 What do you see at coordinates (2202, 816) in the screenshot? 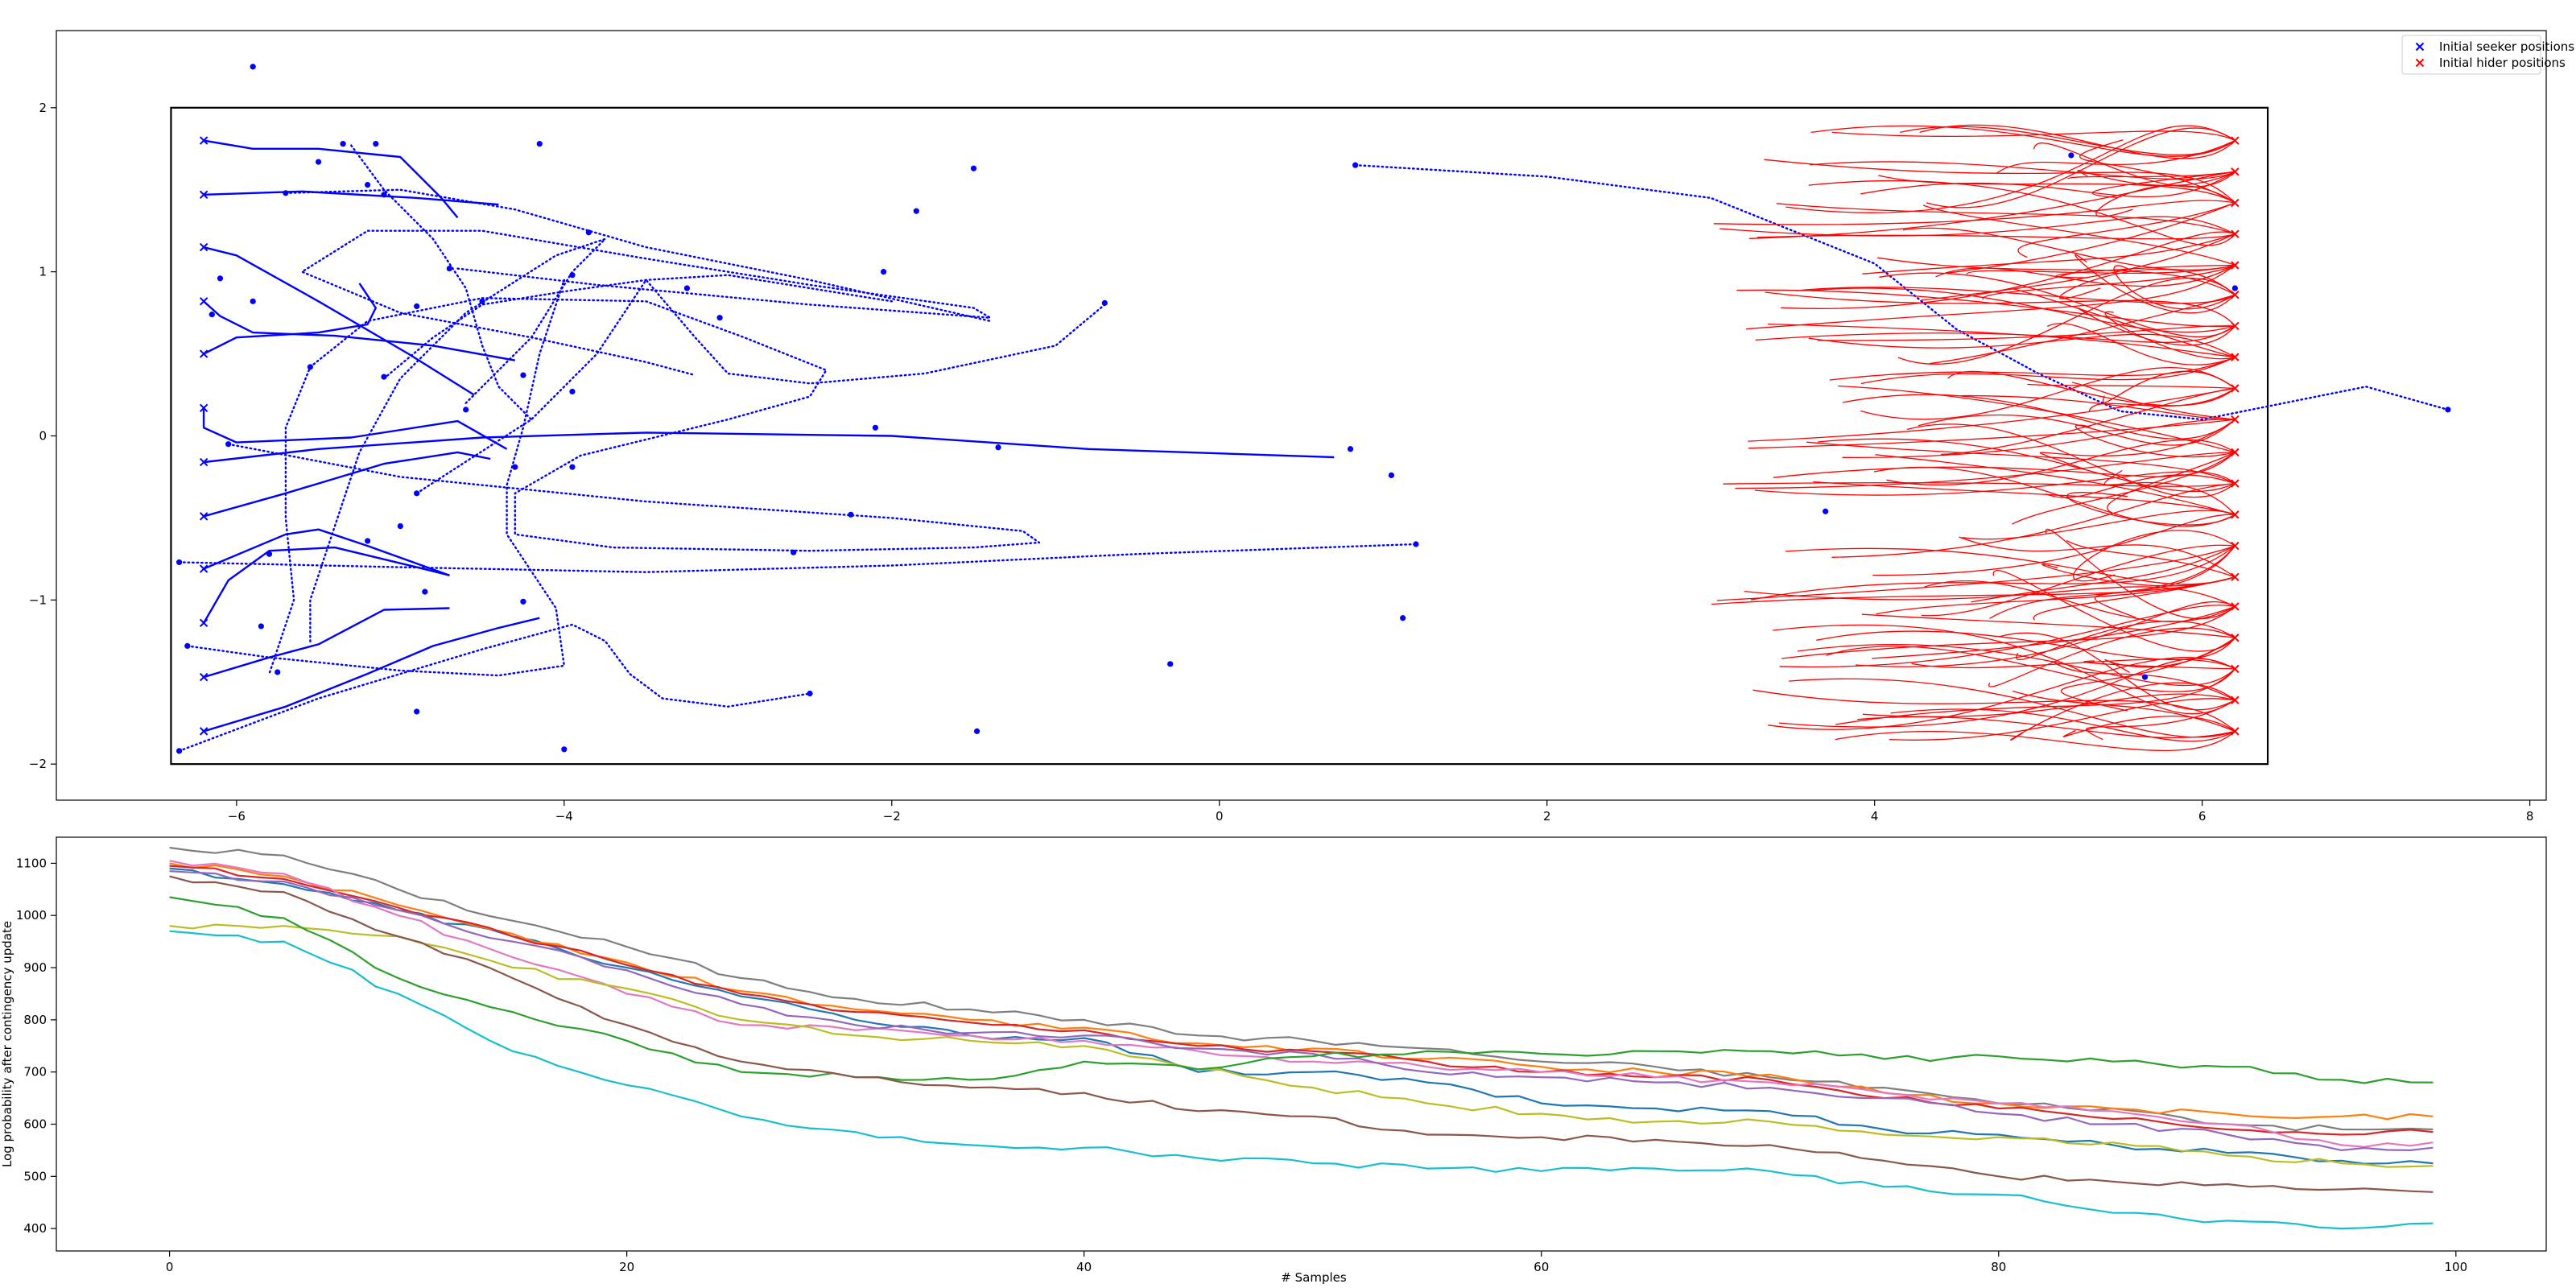
I see `x-tick-label: 6` at bounding box center [2202, 816].